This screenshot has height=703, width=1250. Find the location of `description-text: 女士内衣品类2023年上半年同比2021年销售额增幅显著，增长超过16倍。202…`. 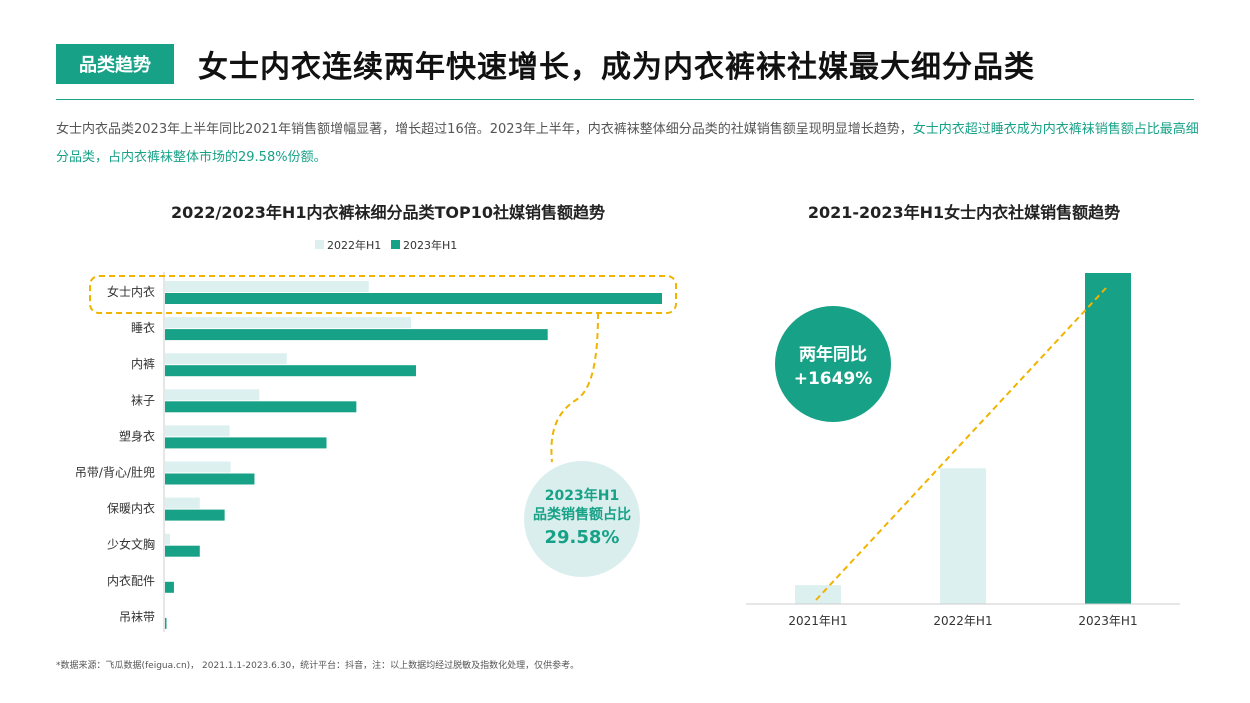

description-text: 女士内衣品类2023年上半年同比2021年销售额增幅显著，增长超过16倍。202… is located at coordinates (484, 129).